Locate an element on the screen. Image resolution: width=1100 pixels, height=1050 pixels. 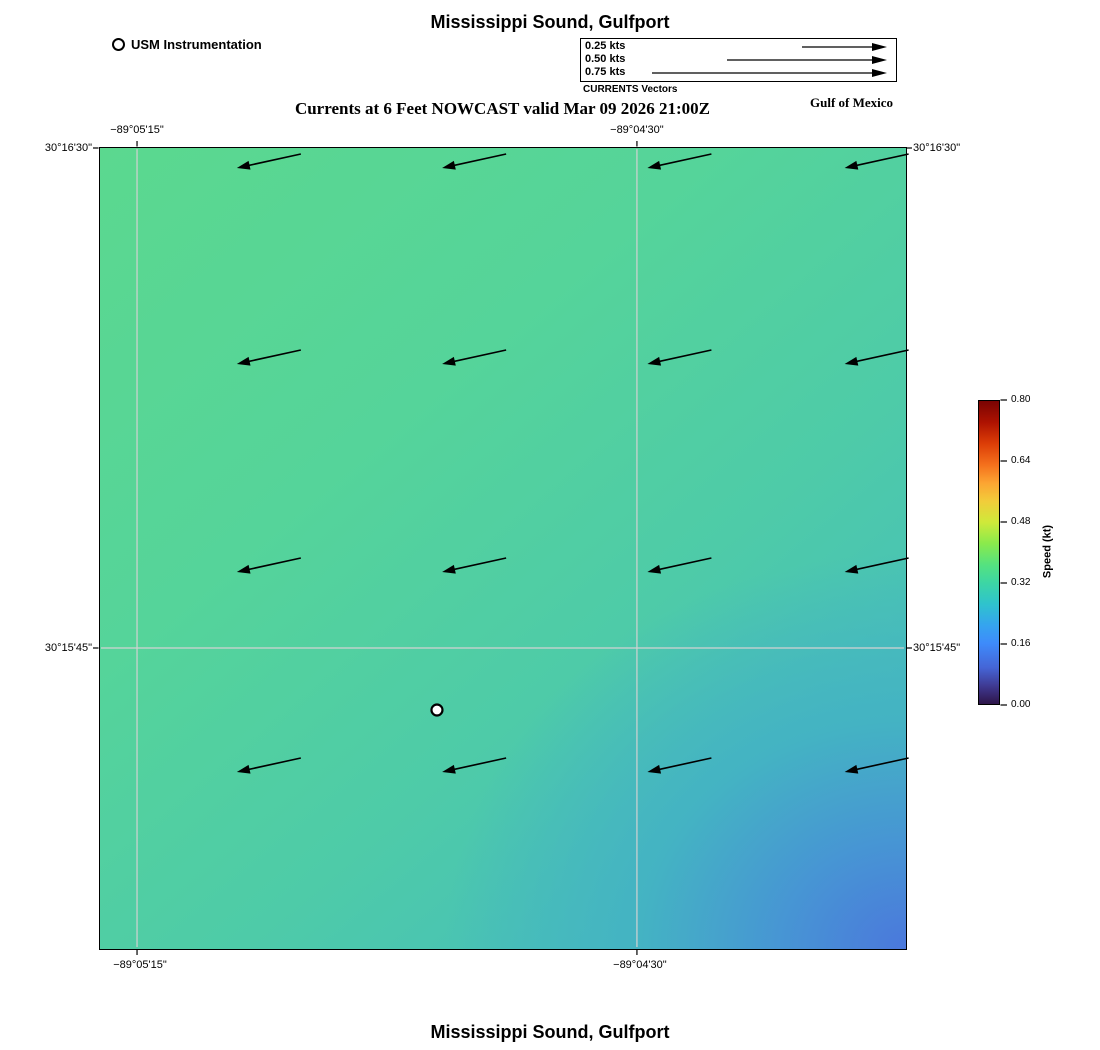
vector-scale-legend: 0.25 kts 0.50 kts 0.75 kts is located at coordinates (738, 60).